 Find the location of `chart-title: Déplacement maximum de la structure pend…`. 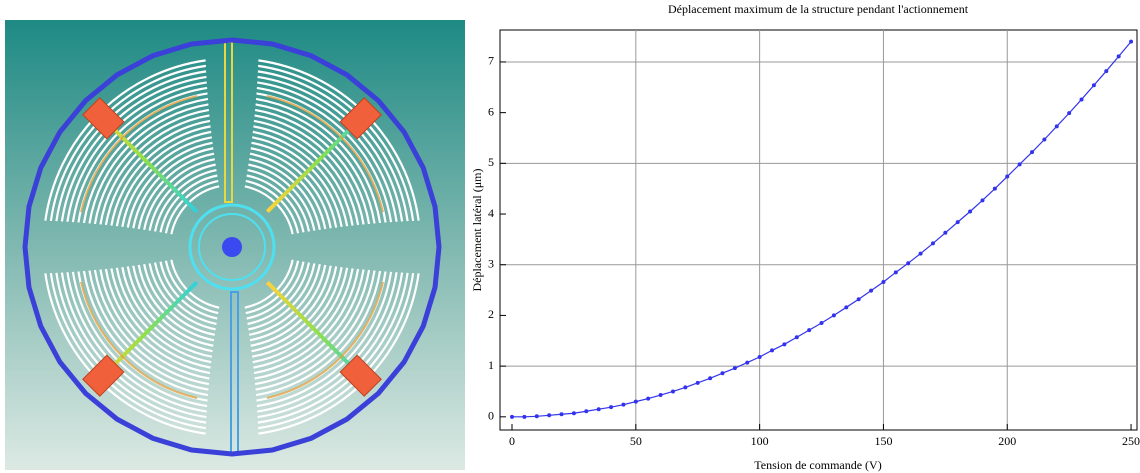

chart-title: Déplacement maximum de la structure pend… is located at coordinates (818, 9).